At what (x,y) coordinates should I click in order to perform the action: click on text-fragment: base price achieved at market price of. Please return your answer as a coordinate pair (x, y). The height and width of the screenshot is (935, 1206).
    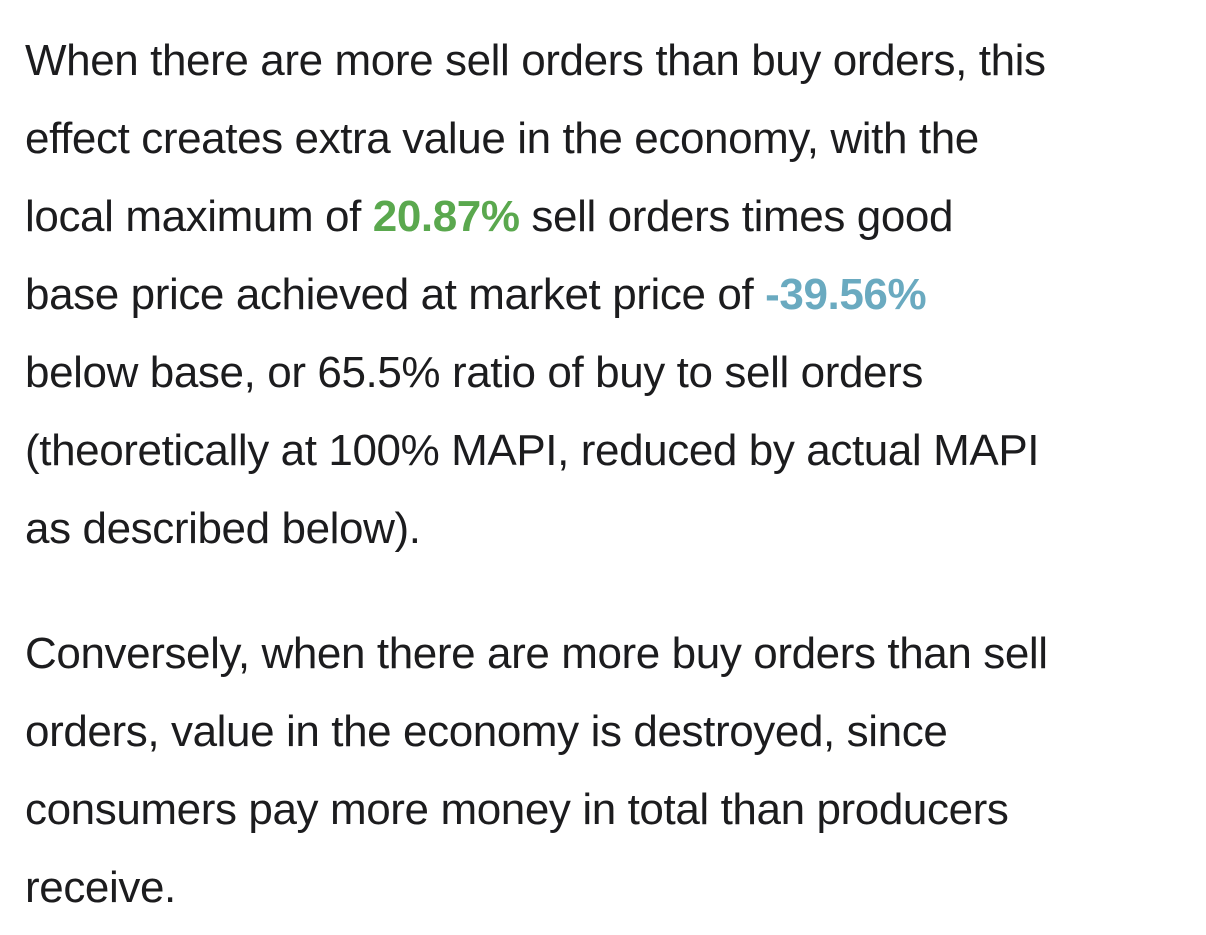
    Looking at the image, I should click on (395, 294).